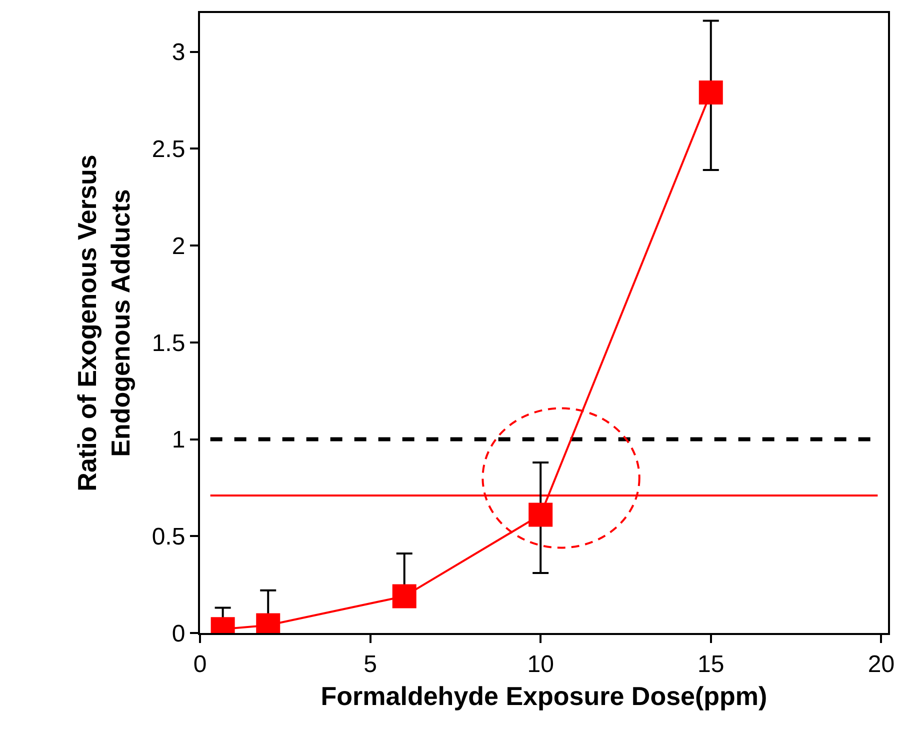  Describe the element at coordinates (169, 343) in the screenshot. I see `y-tick-label: 1.5` at that location.